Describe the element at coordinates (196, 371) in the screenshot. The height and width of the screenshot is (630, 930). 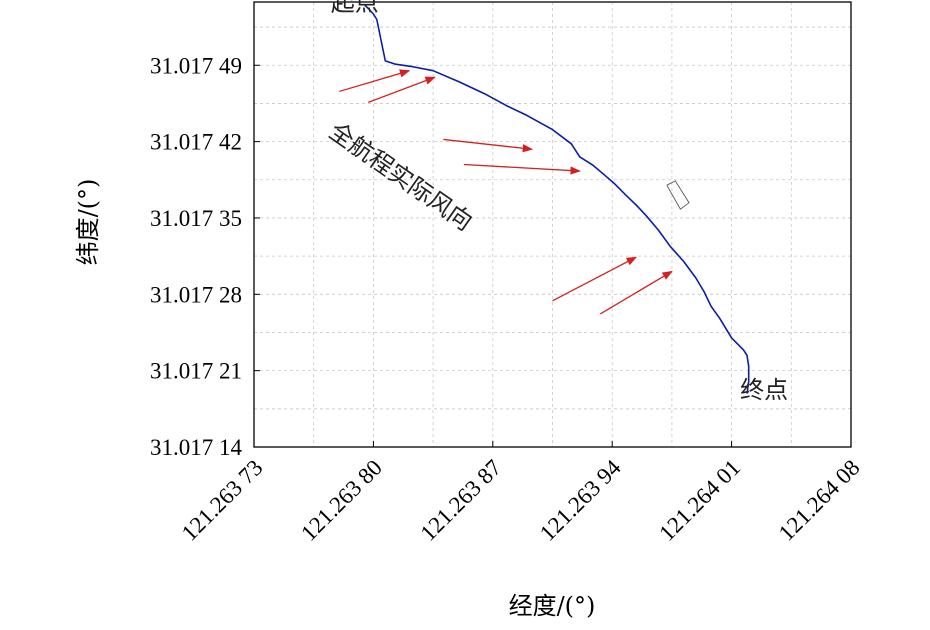
I see `y-tick-label: 31.017 21` at that location.